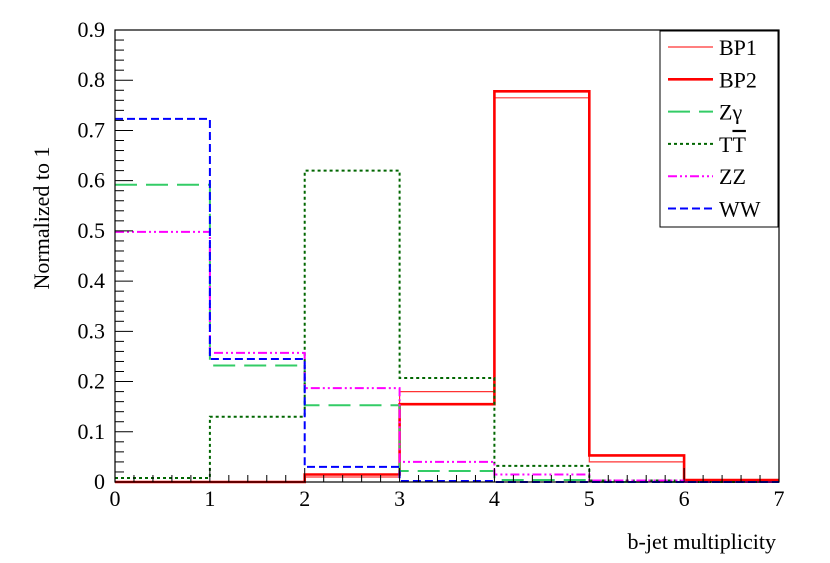  What do you see at coordinates (41, 218) in the screenshot?
I see `y-axis-title: Normalized to 1` at bounding box center [41, 218].